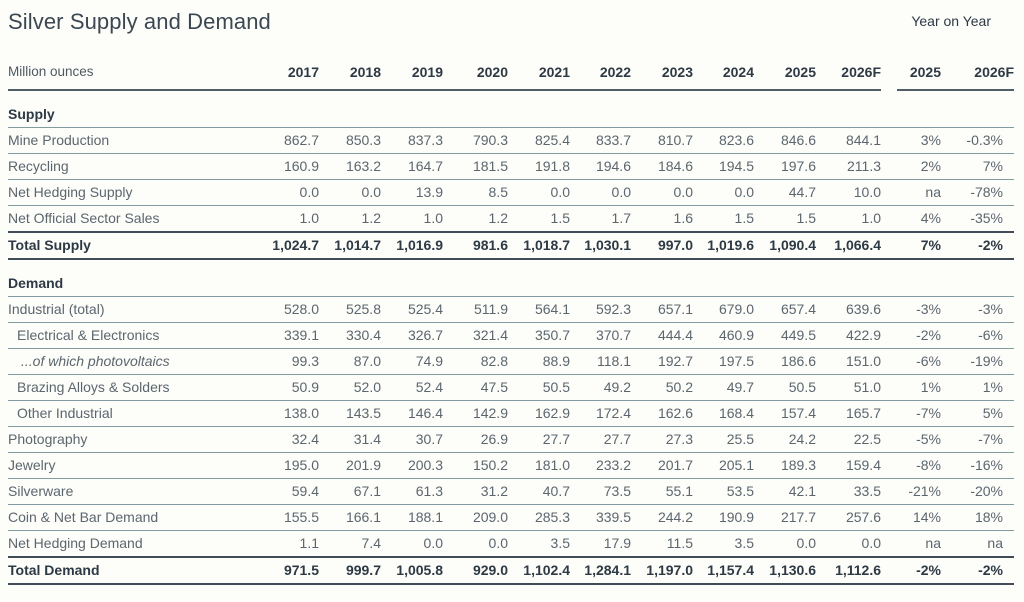  What do you see at coordinates (848, 166) in the screenshot?
I see `year-value: 211.3` at bounding box center [848, 166].